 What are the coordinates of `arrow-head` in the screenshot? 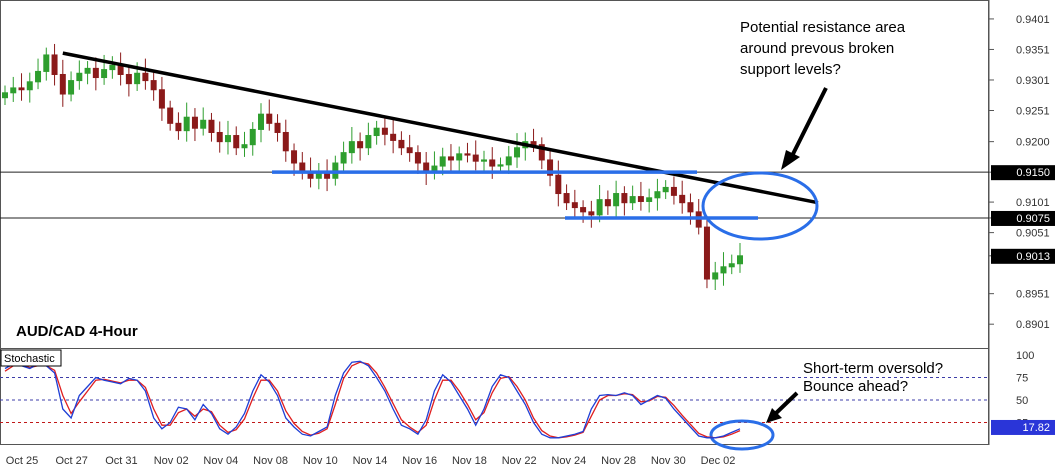 It's located at (774, 415).